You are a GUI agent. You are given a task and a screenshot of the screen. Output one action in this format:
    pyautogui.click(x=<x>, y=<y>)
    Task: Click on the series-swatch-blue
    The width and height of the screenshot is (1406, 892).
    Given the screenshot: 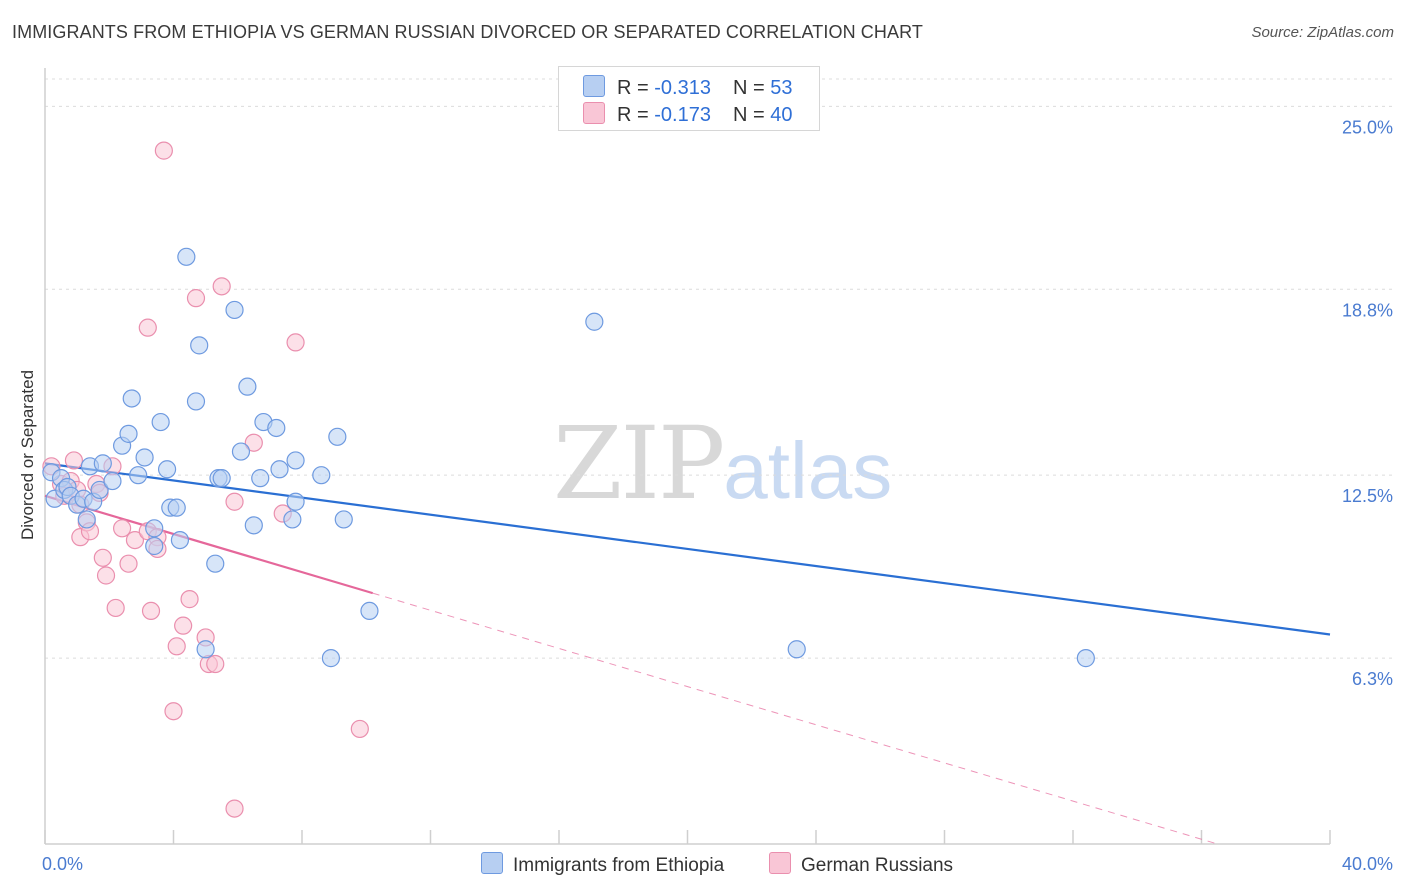 What is the action you would take?
    pyautogui.click(x=492, y=863)
    